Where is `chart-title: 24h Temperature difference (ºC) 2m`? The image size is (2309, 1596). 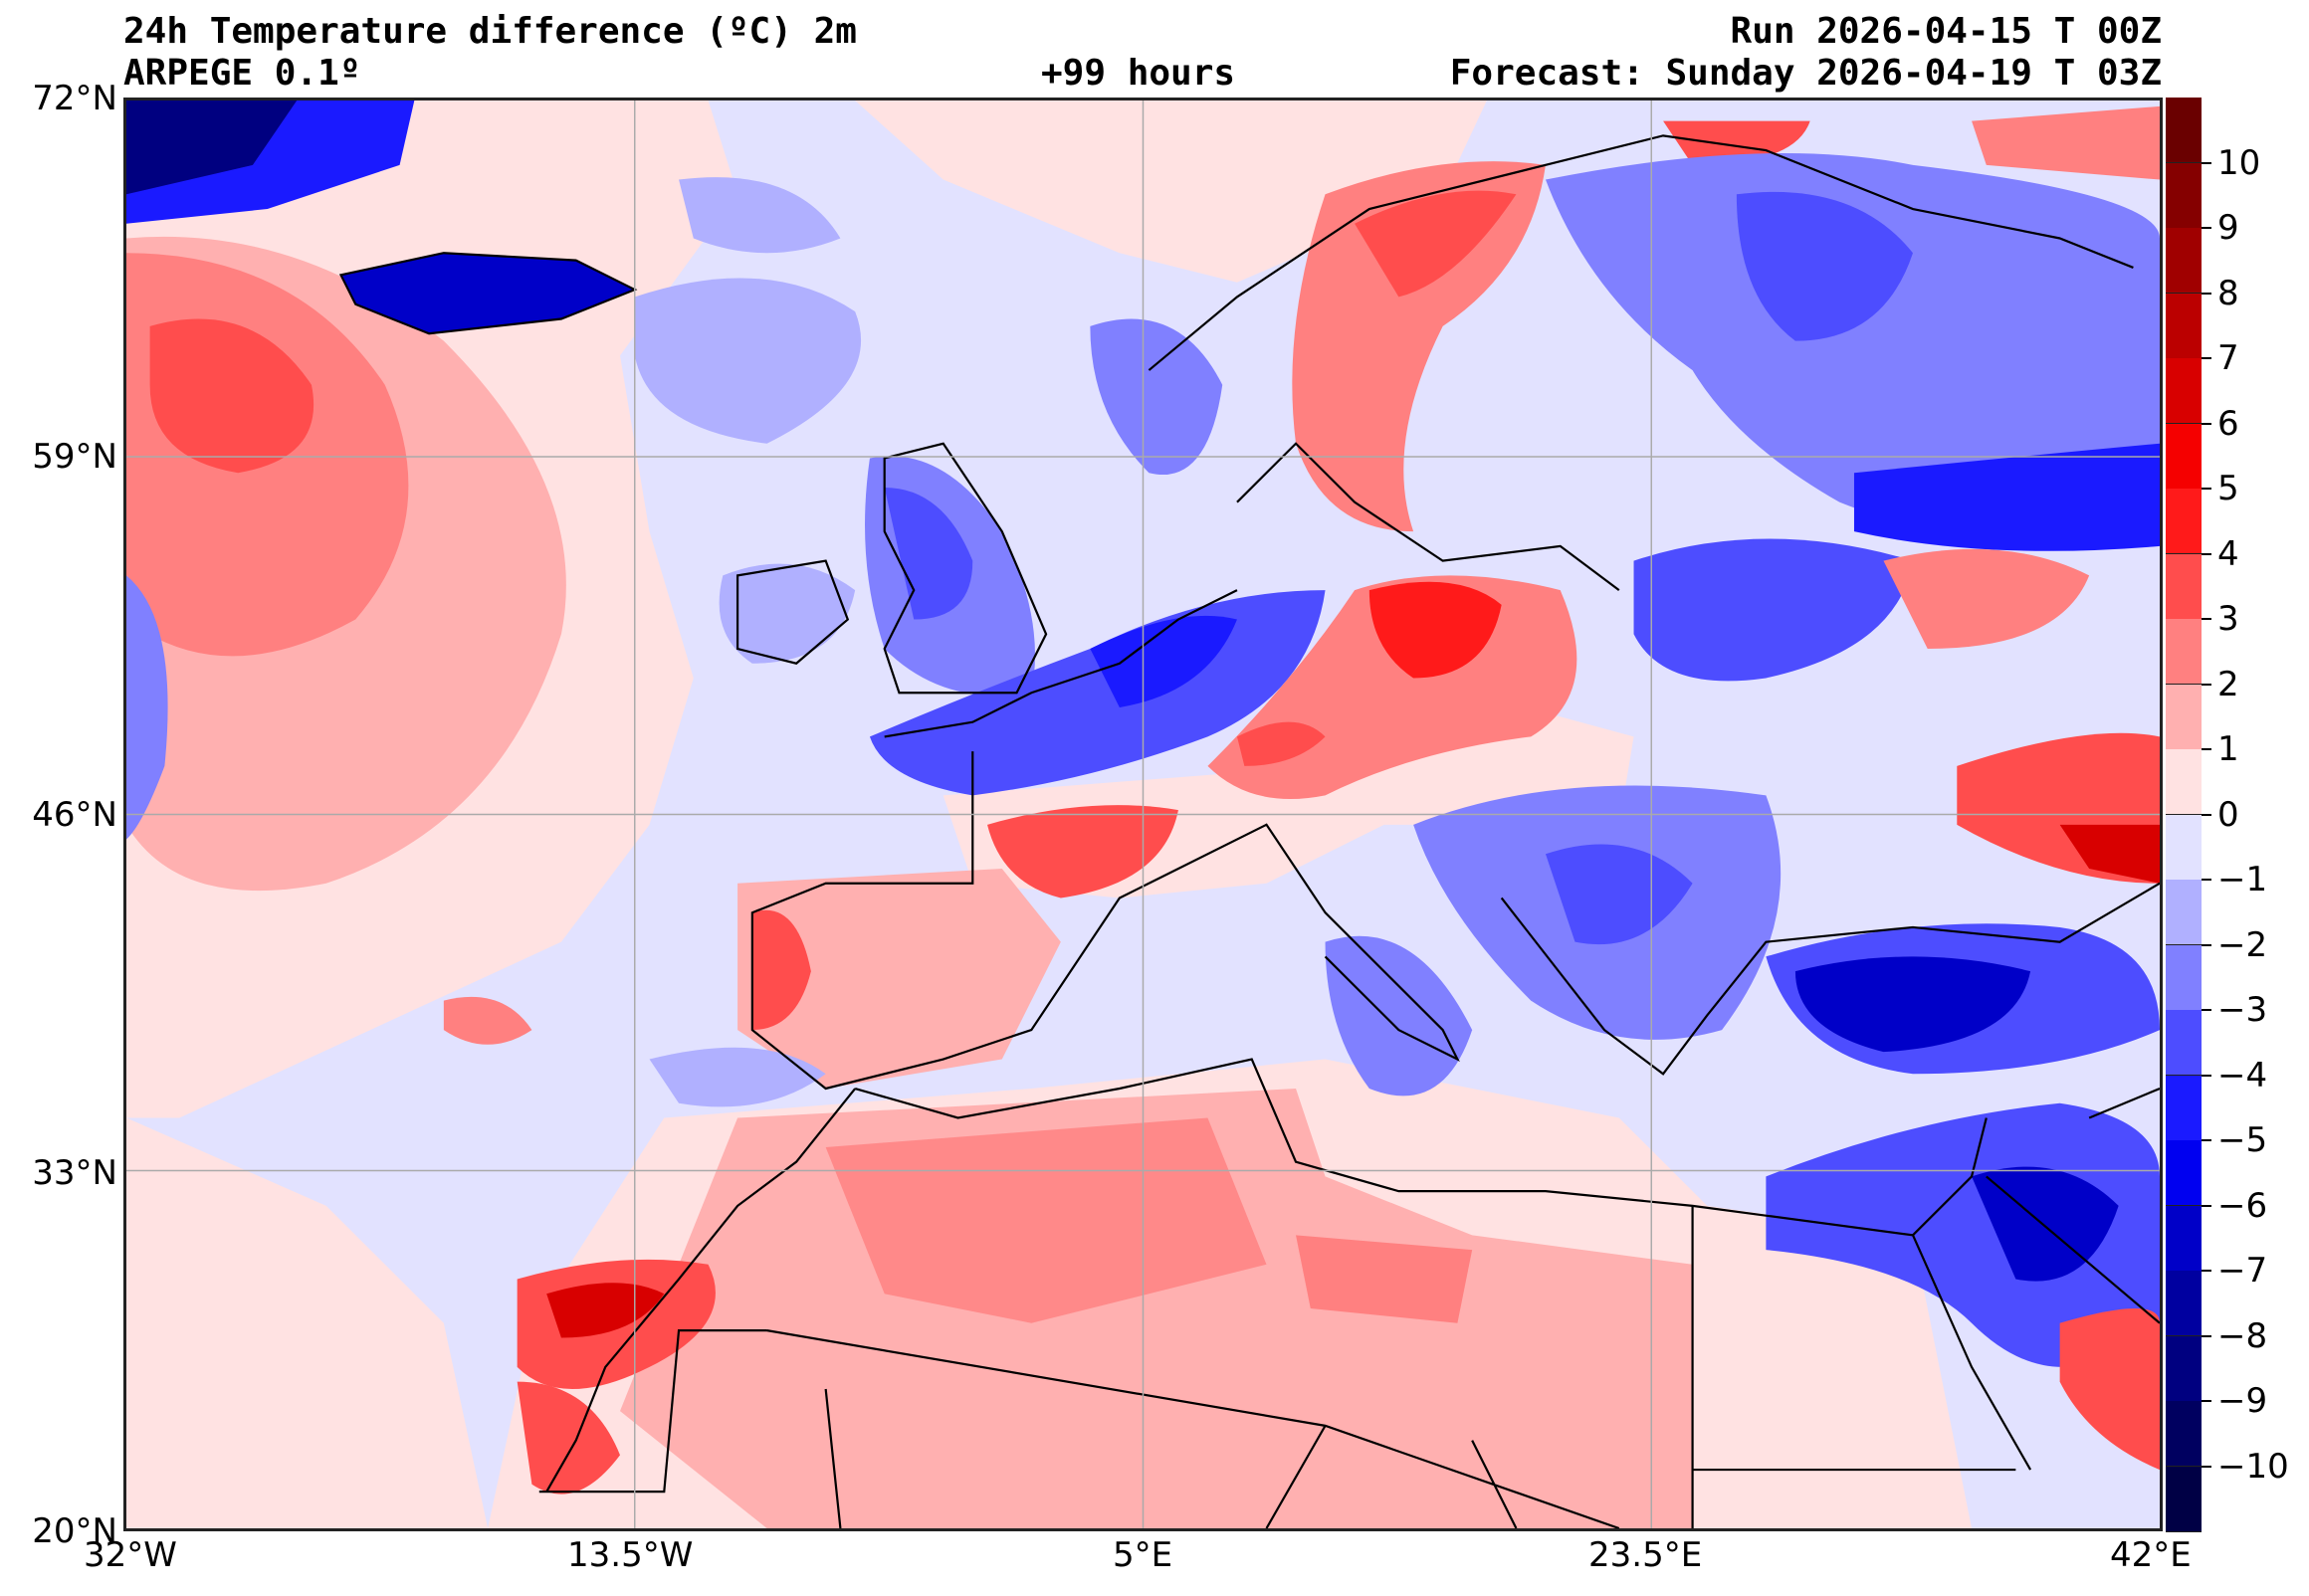 chart-title: 24h Temperature difference (ºC) 2m is located at coordinates (490, 32).